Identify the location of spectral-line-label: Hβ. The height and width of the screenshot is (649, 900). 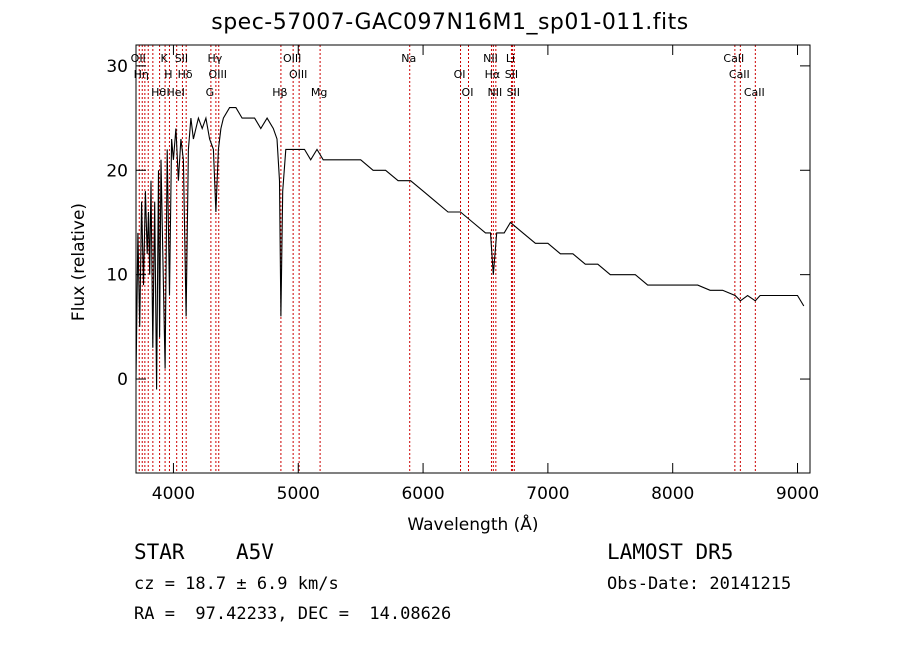
(279, 92).